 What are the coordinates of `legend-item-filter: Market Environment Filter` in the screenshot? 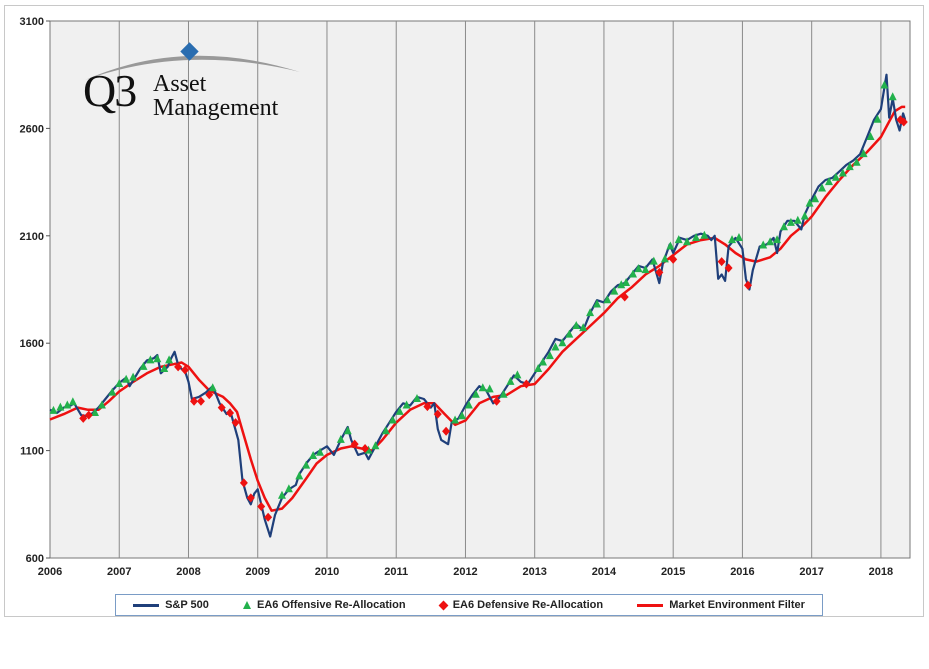 It's located at (721, 605).